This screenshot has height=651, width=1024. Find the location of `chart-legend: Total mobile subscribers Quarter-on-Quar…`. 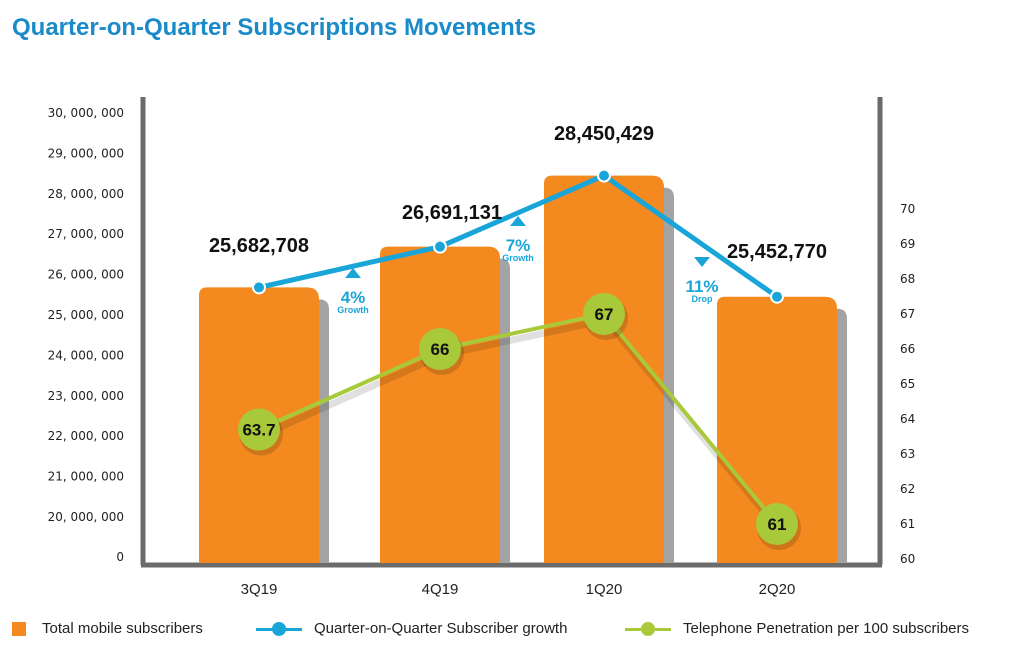

chart-legend: Total mobile subscribers Quarter-on-Quar… is located at coordinates (512, 632).